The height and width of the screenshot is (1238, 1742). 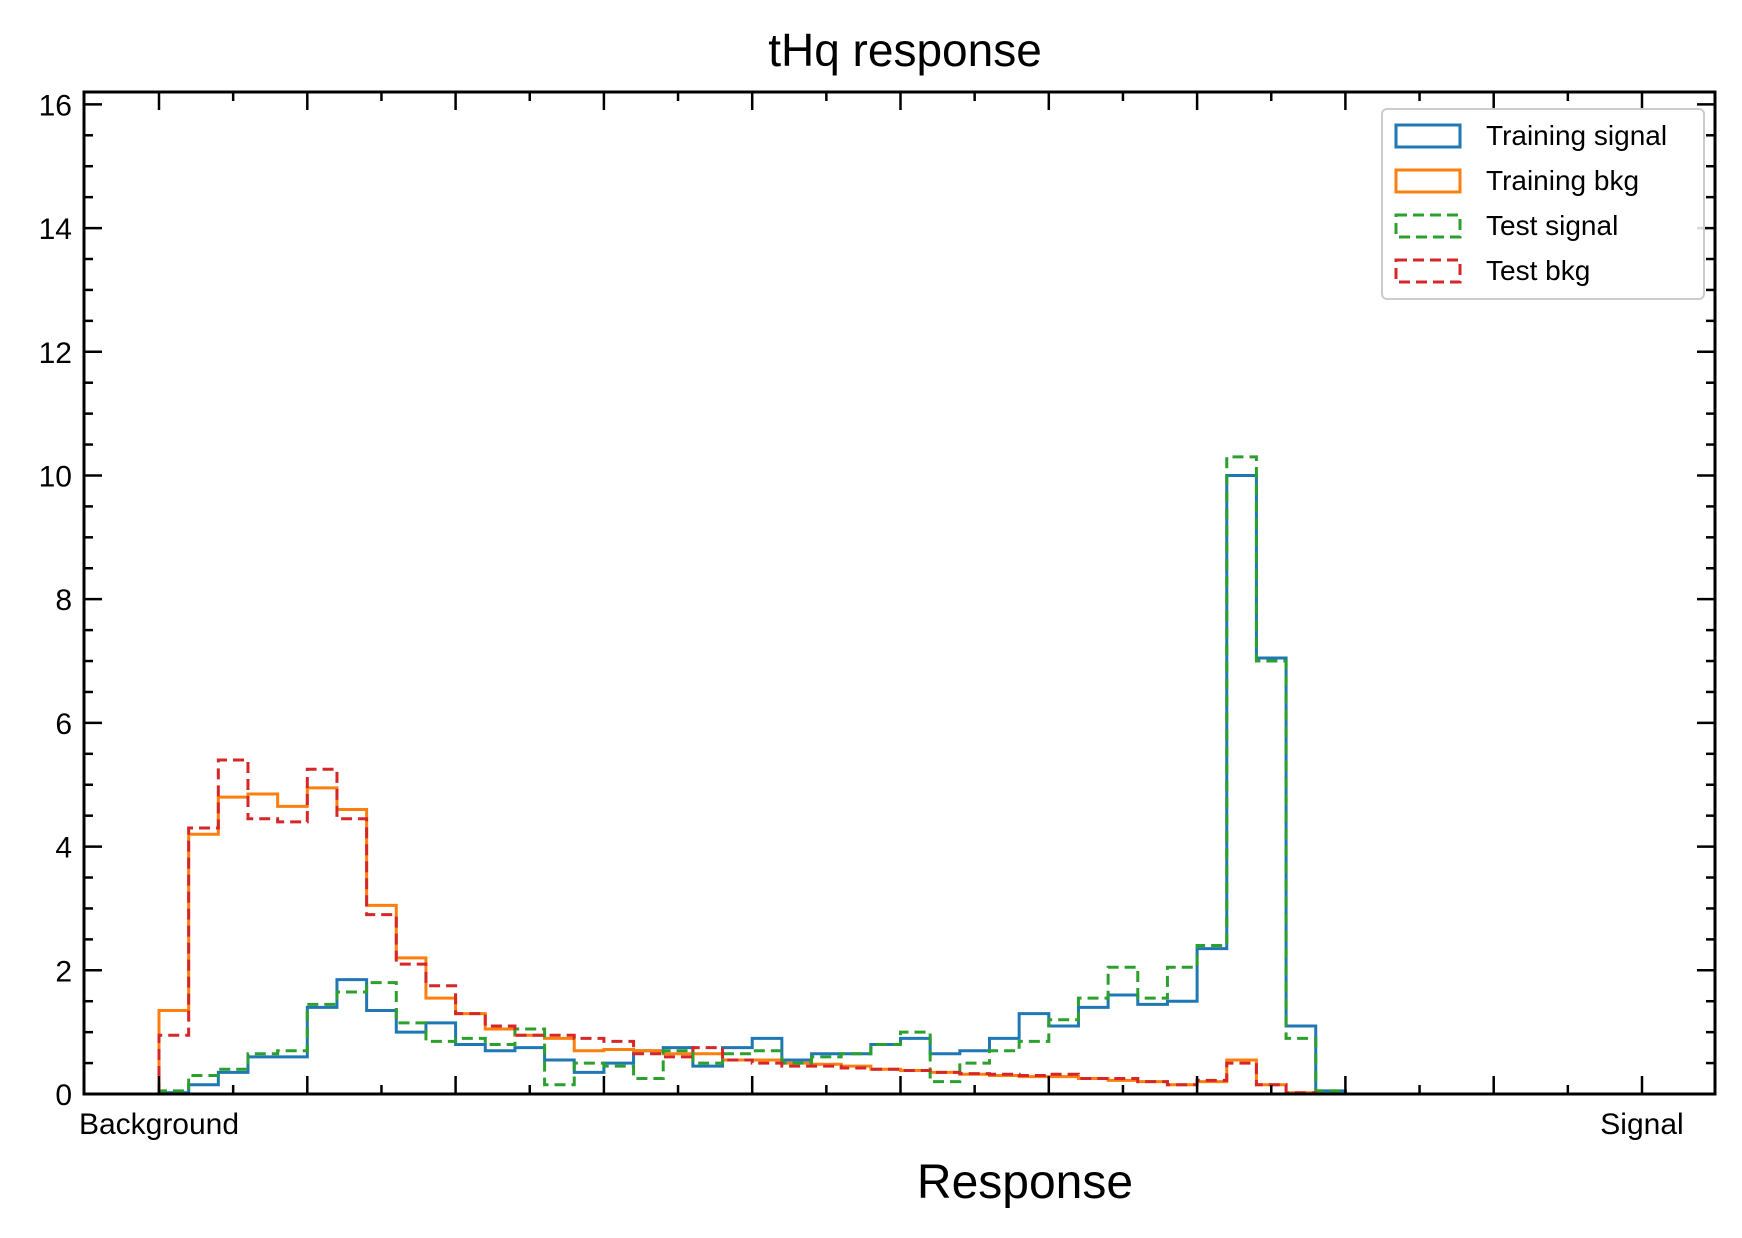 I want to click on legend-box, so click(x=1543, y=204).